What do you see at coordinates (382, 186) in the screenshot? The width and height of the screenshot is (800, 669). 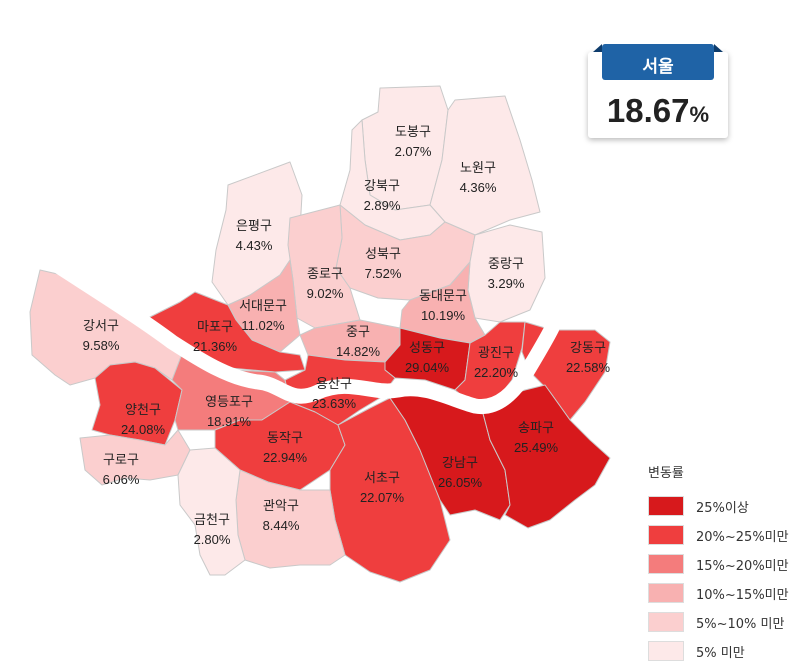 I see `district-name-gangbuk: 강북구` at bounding box center [382, 186].